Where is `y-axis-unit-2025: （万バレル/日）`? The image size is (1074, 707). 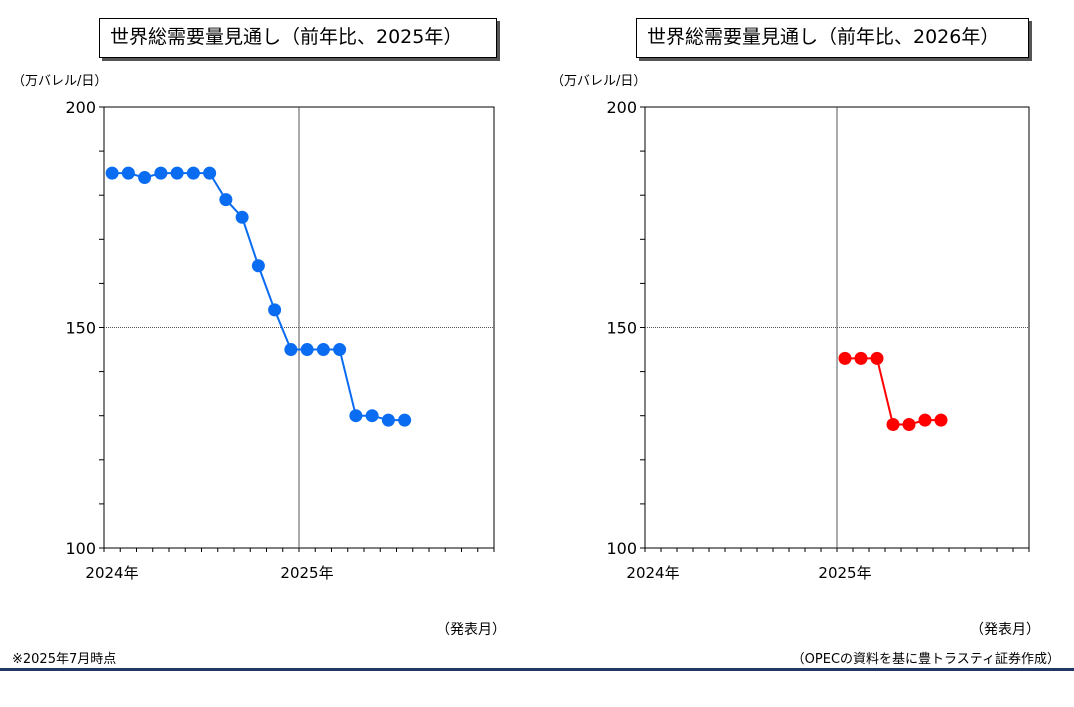
y-axis-unit-2025: （万バレル/日） is located at coordinates (60, 81).